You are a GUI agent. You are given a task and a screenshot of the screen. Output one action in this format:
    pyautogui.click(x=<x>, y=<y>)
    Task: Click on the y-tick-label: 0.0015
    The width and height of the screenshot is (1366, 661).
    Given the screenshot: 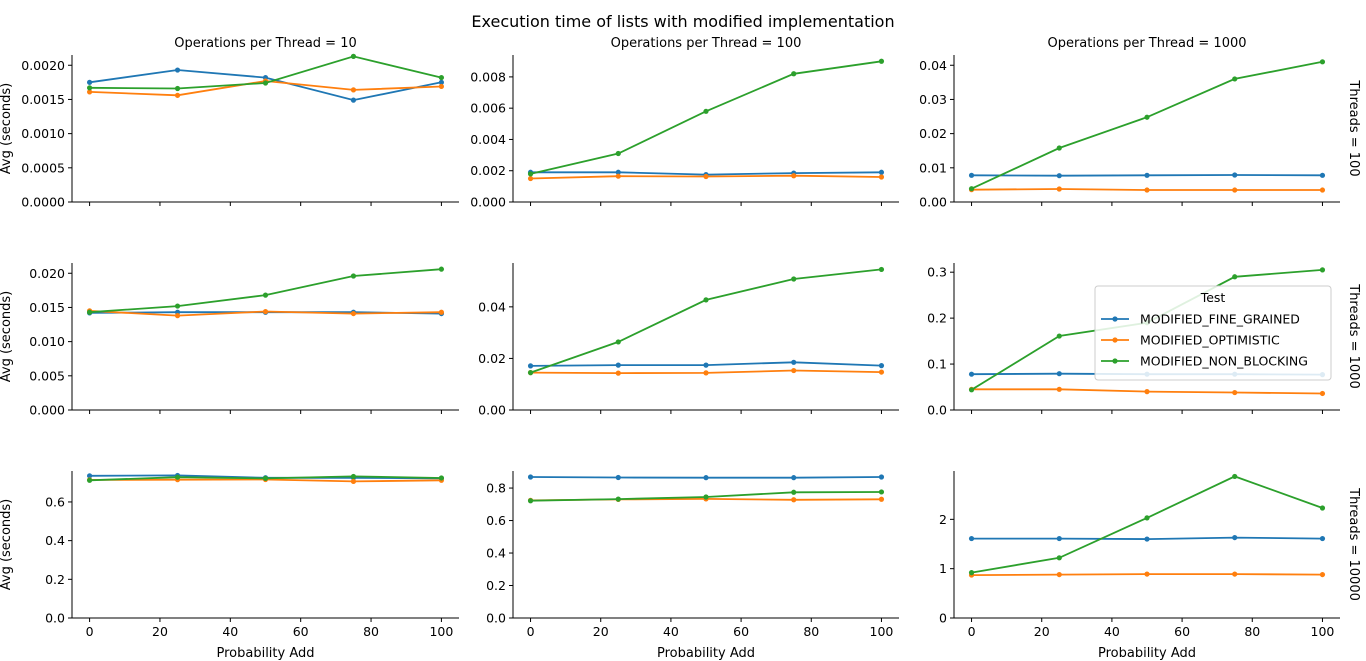 What is the action you would take?
    pyautogui.click(x=43, y=99)
    